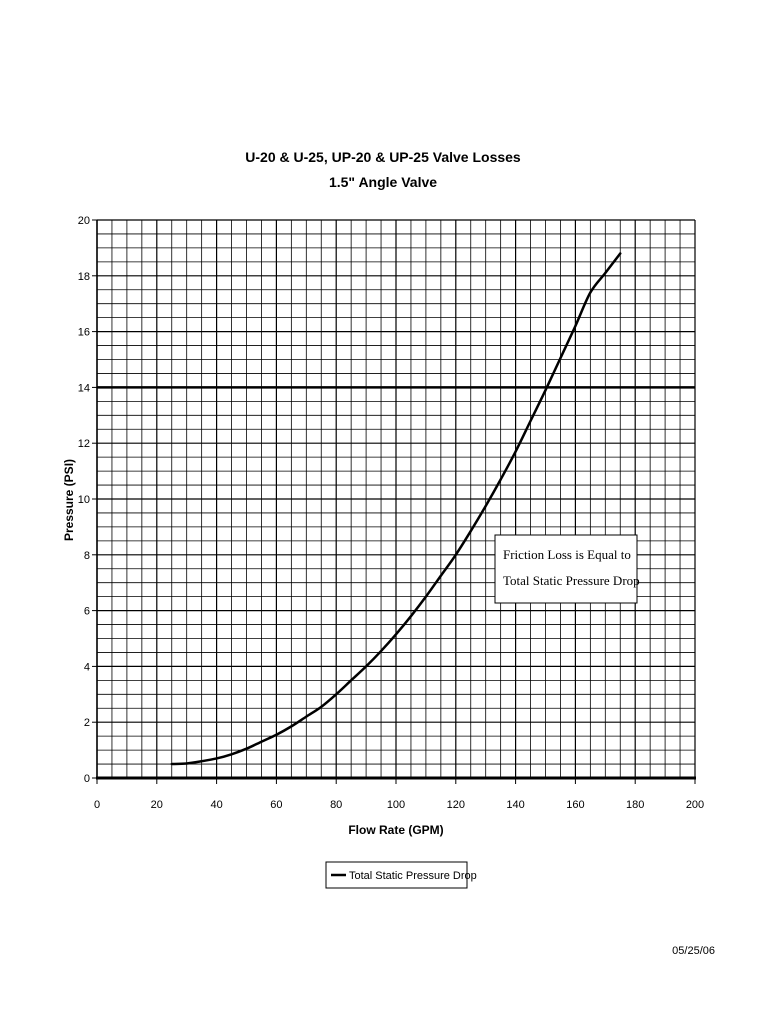 The image size is (768, 1024). Describe the element at coordinates (87, 667) in the screenshot. I see `y-tick-label: 4` at that location.